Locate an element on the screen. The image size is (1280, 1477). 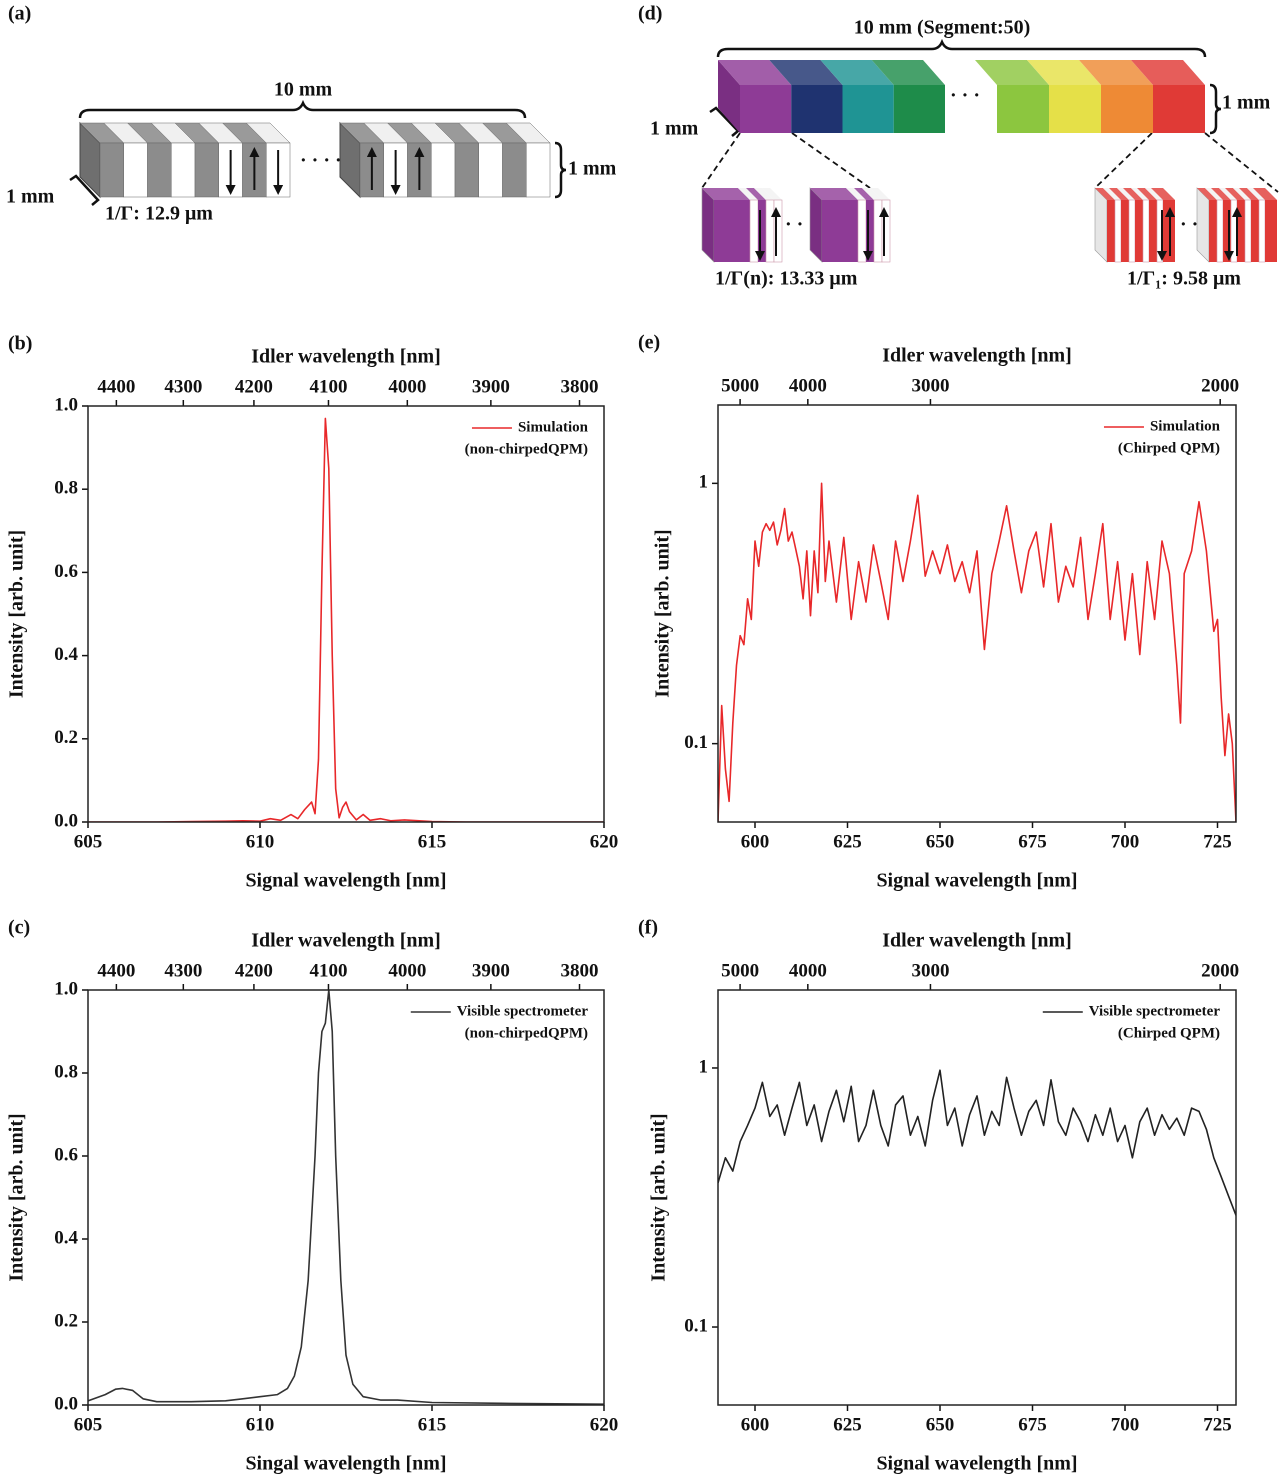
panel-label: (f) is located at coordinates (648, 928).